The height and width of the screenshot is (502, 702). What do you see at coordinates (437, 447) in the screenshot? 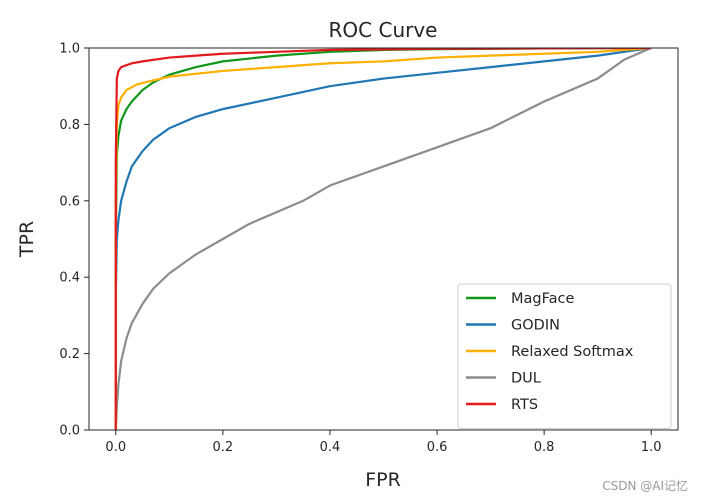
I see `x-tick-label: 0.6` at bounding box center [437, 447].